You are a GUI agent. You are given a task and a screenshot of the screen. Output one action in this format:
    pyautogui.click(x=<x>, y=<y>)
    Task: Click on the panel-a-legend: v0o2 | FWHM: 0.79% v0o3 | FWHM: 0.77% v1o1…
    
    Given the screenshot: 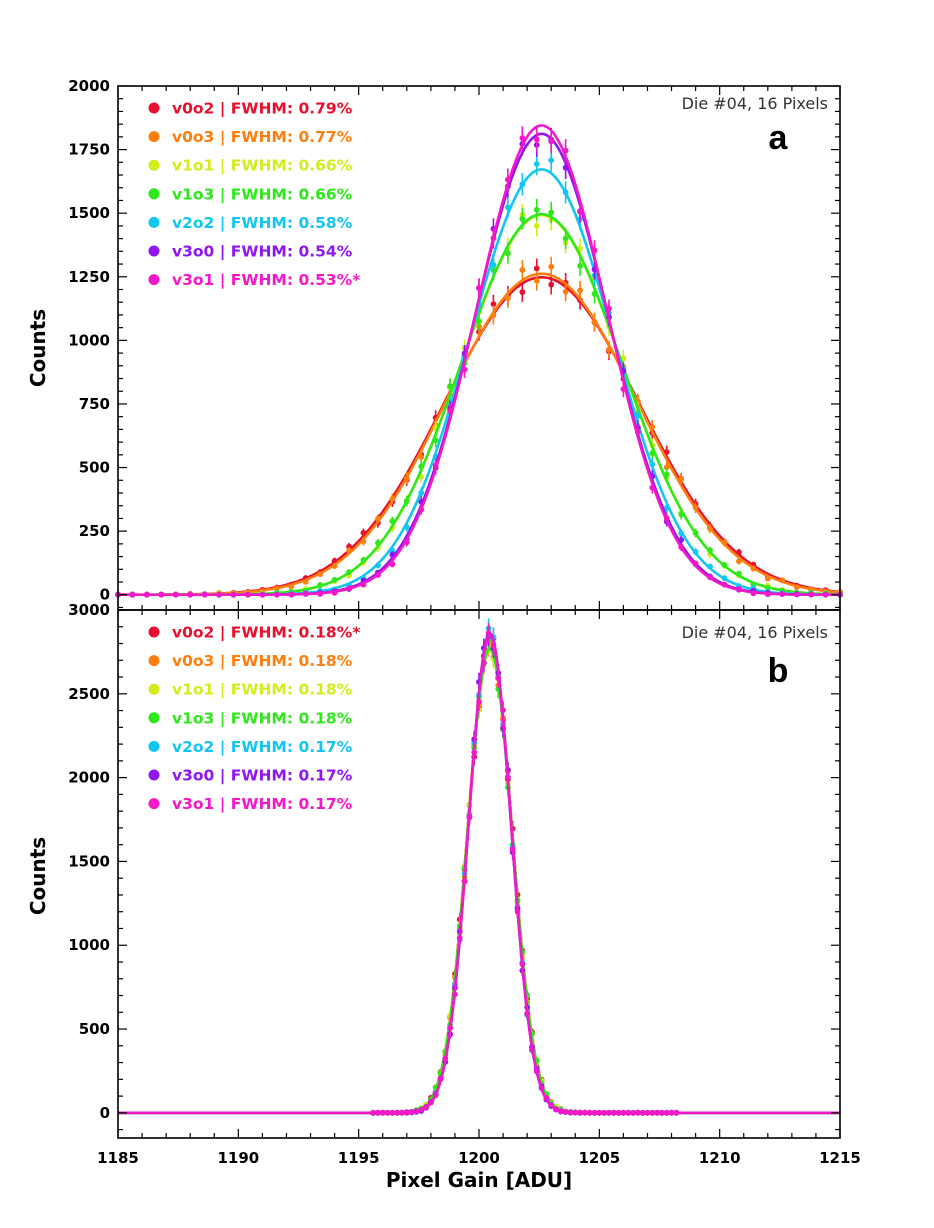 What is the action you would take?
    pyautogui.click(x=254, y=195)
    